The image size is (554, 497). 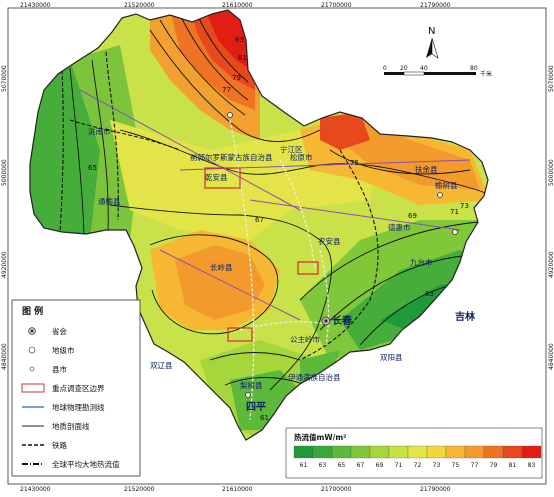 I want to click on bottom-tick-3: 21610000, so click(x=237, y=489).